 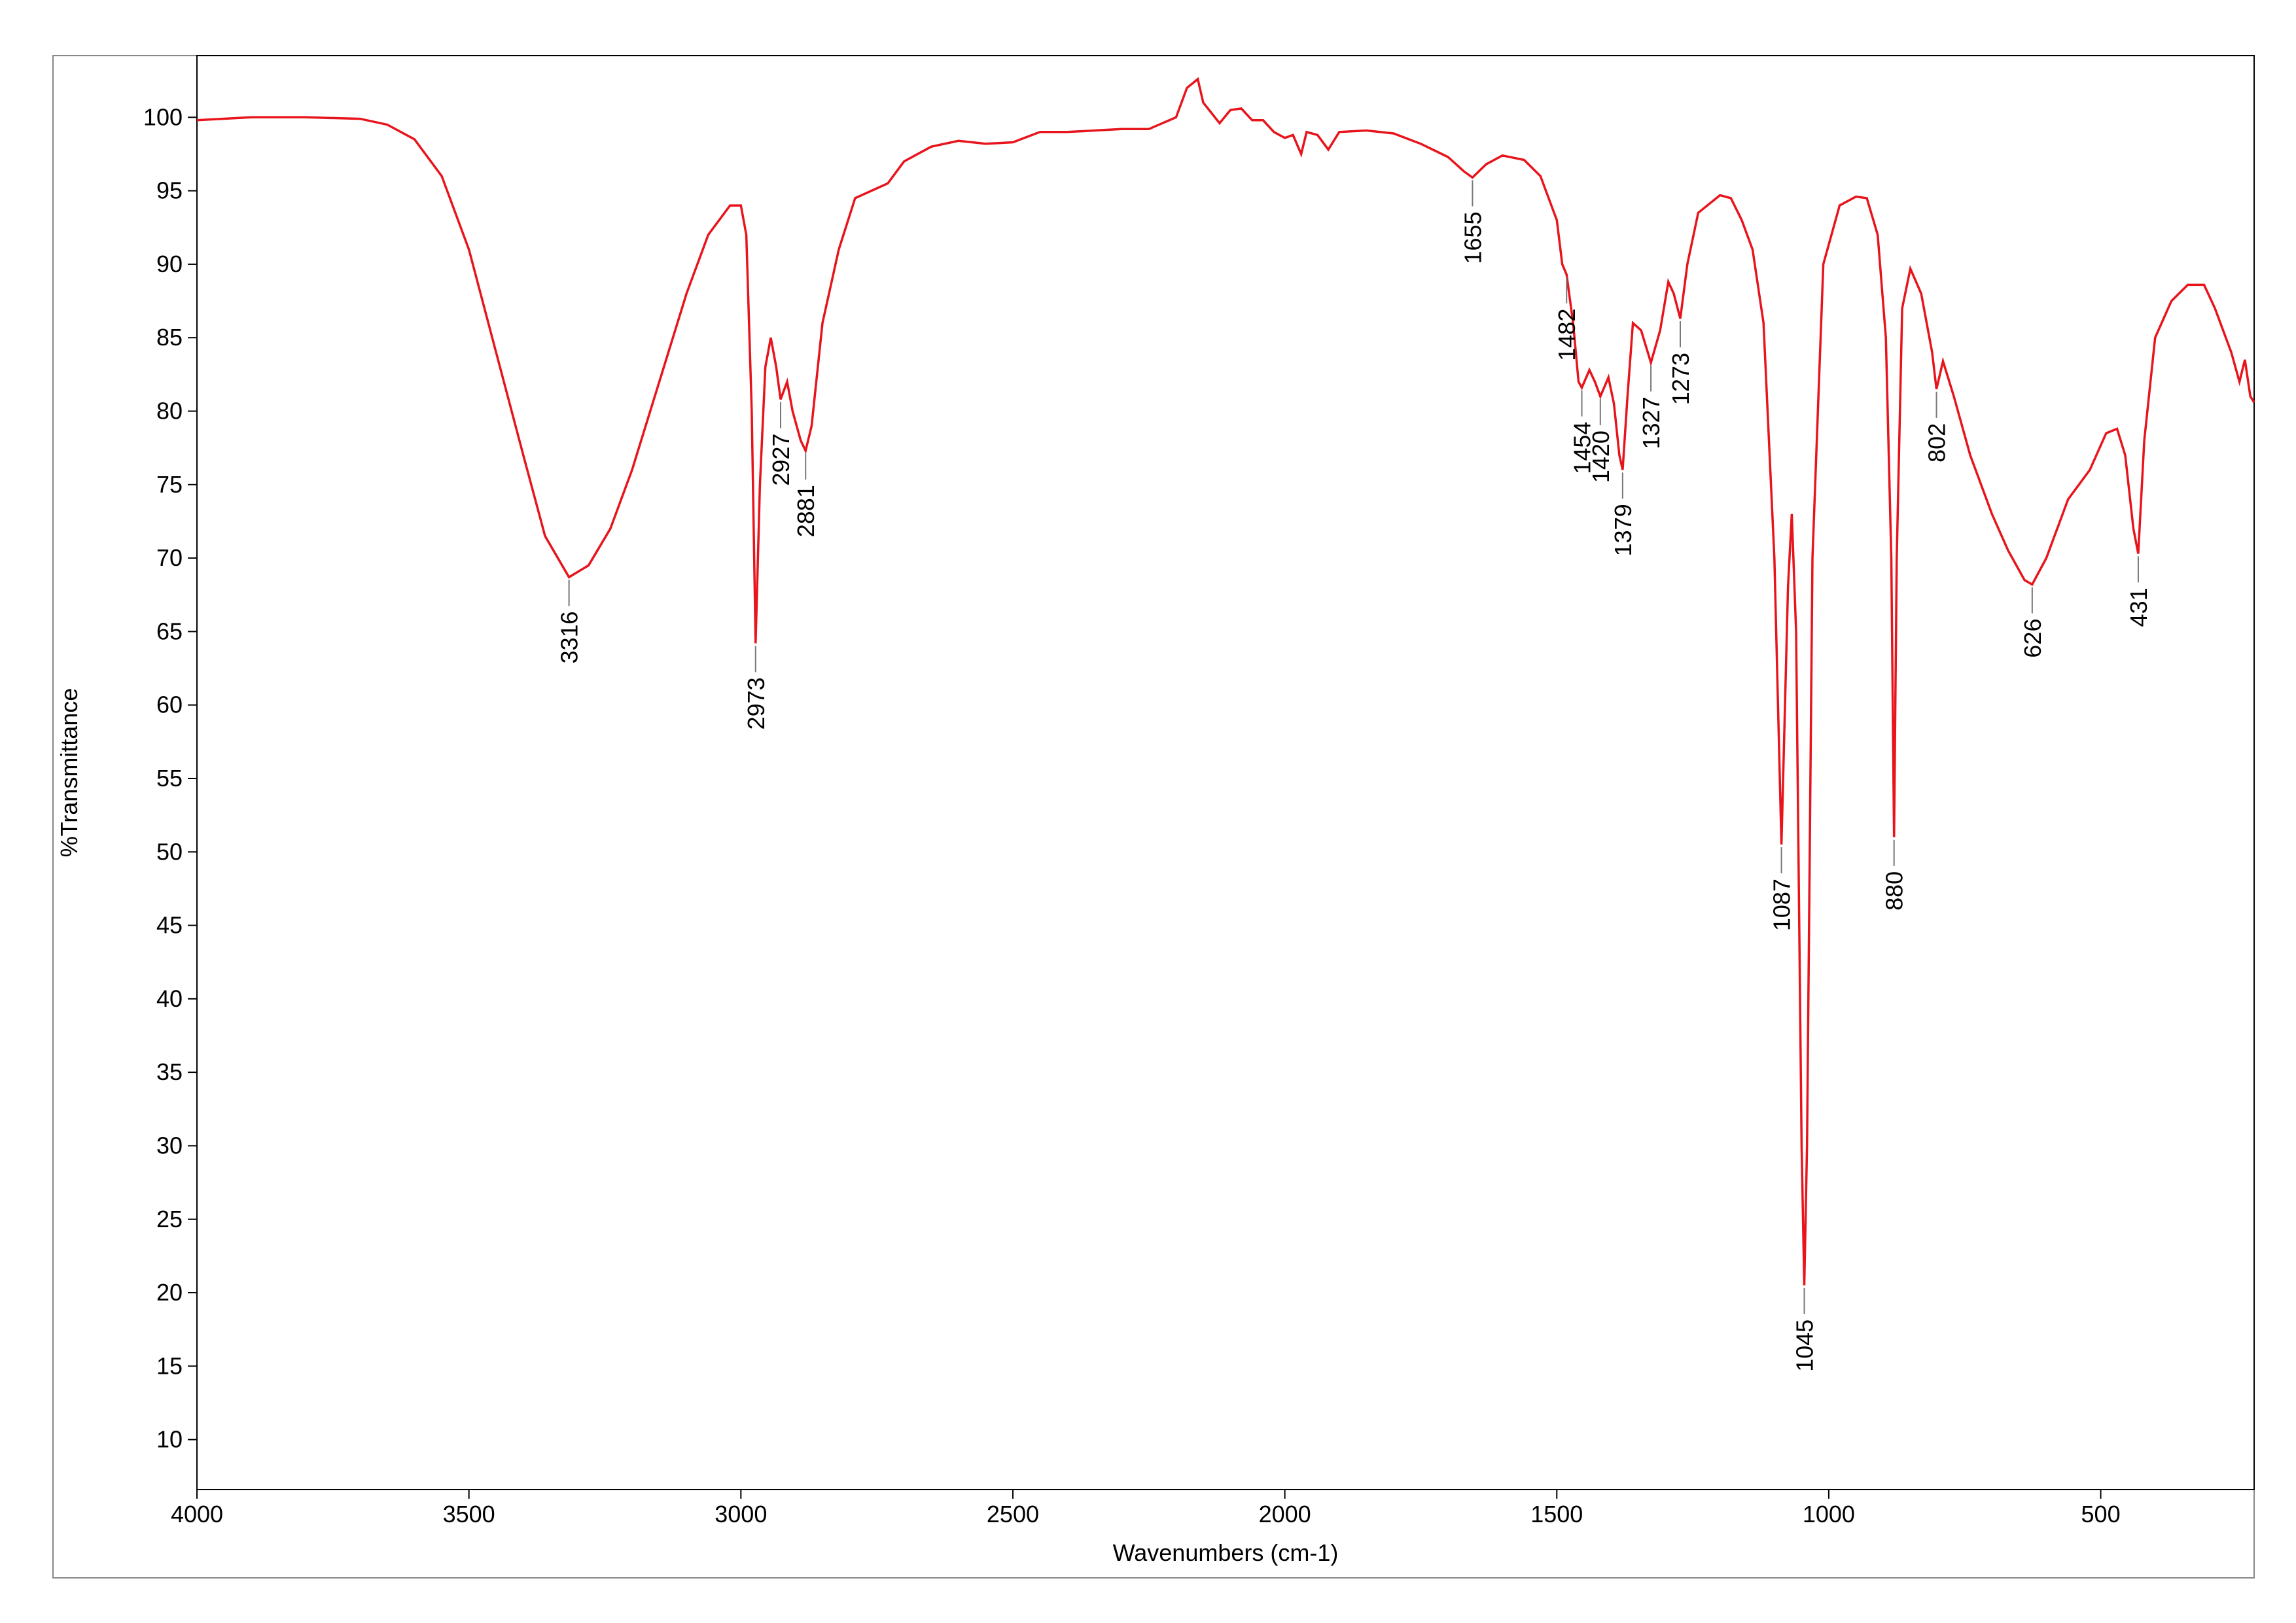 I want to click on y-tick-label: 60, so click(x=169, y=704).